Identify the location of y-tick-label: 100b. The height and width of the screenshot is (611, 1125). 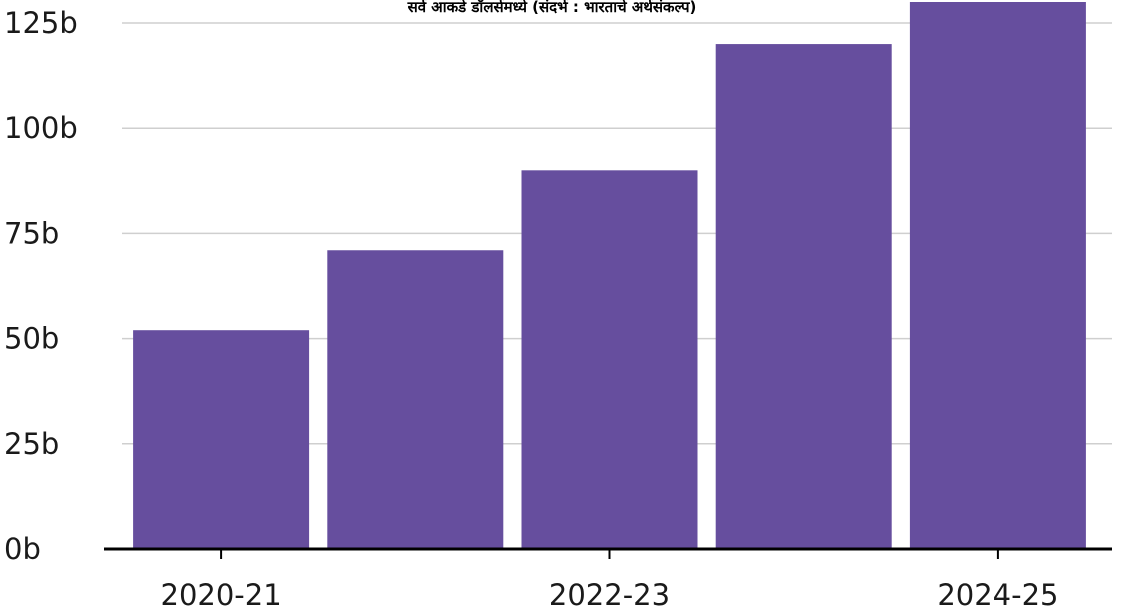
(41, 128).